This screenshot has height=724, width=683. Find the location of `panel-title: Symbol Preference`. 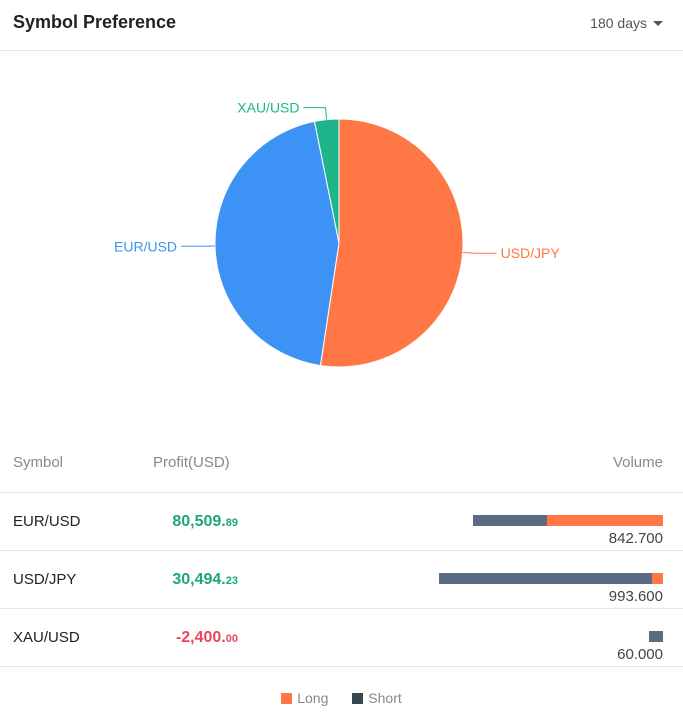

panel-title: Symbol Preference is located at coordinates (95, 22).